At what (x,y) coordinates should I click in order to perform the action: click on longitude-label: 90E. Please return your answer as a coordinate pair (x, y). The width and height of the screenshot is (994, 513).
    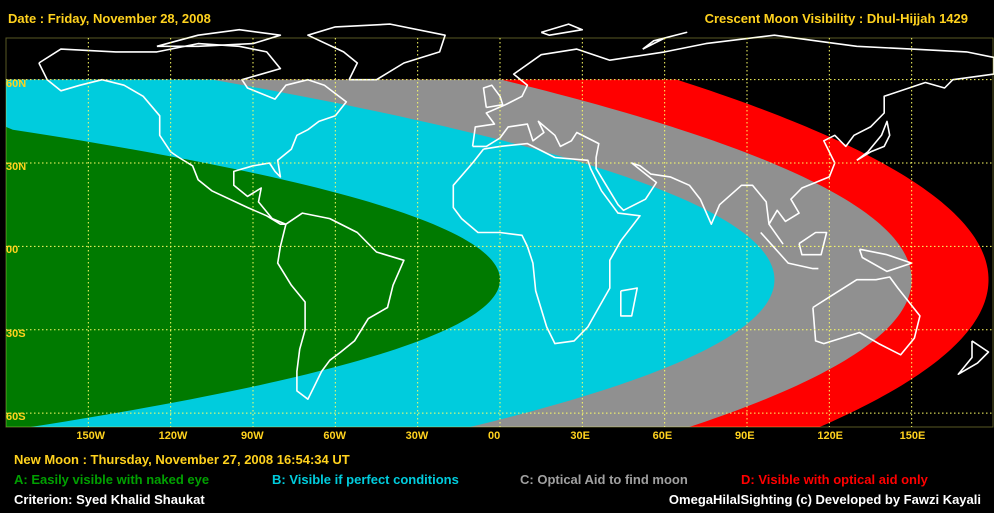
    Looking at the image, I should click on (745, 436).